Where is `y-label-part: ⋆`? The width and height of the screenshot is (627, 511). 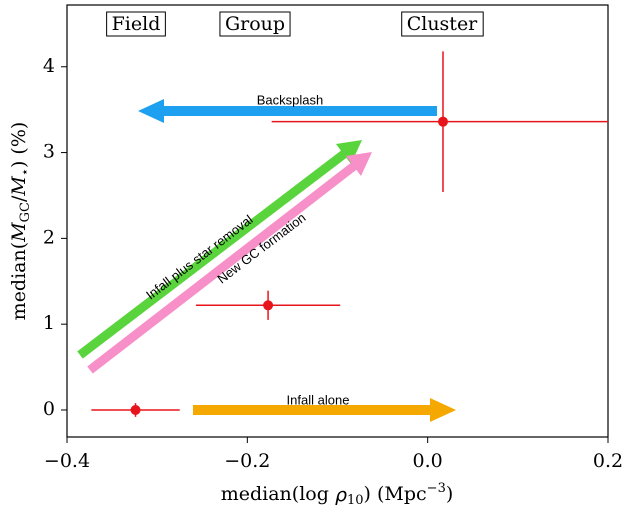
y-label-part: ⋆ is located at coordinates (25, 172).